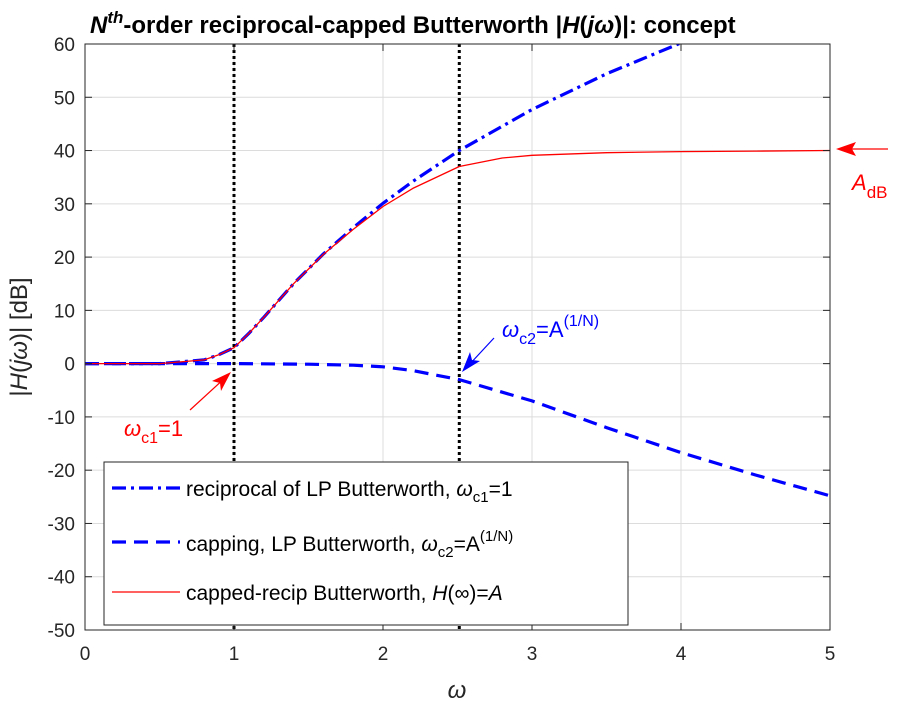 This screenshot has height=703, width=900. What do you see at coordinates (234, 654) in the screenshot?
I see `x-tick-label: 1` at bounding box center [234, 654].